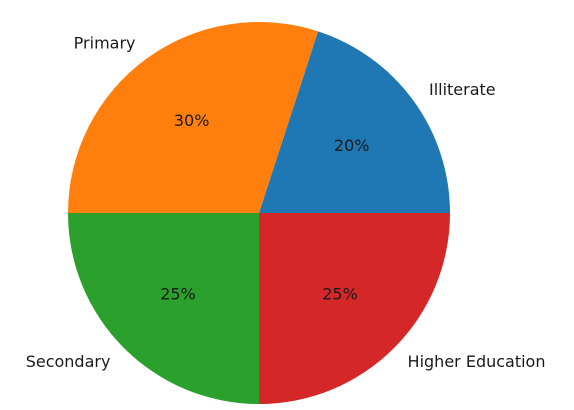  What do you see at coordinates (477, 361) in the screenshot?
I see `slice-label-higher-education: Higher Education` at bounding box center [477, 361].